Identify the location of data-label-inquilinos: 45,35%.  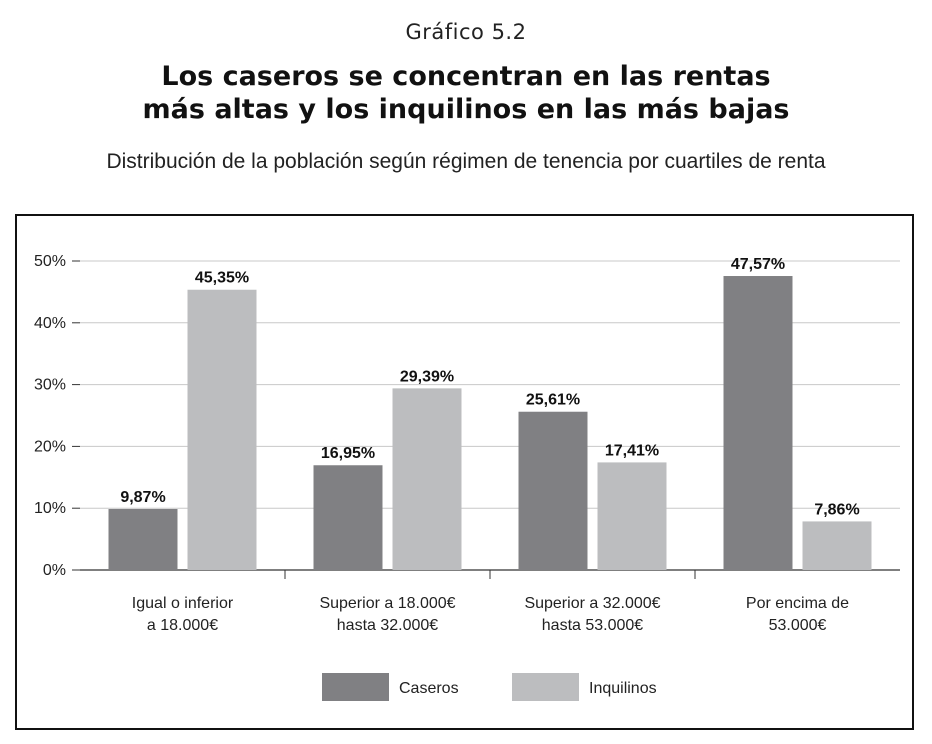
(222, 278).